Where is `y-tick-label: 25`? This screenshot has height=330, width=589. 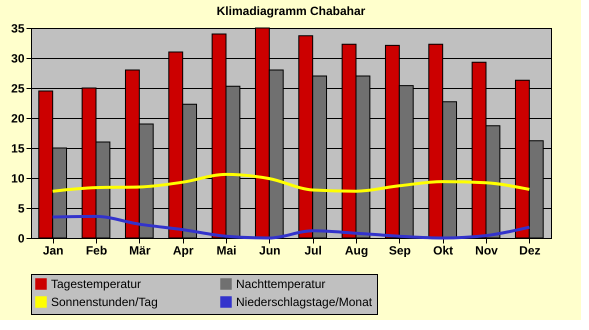 y-tick-label: 25 is located at coordinates (18, 89).